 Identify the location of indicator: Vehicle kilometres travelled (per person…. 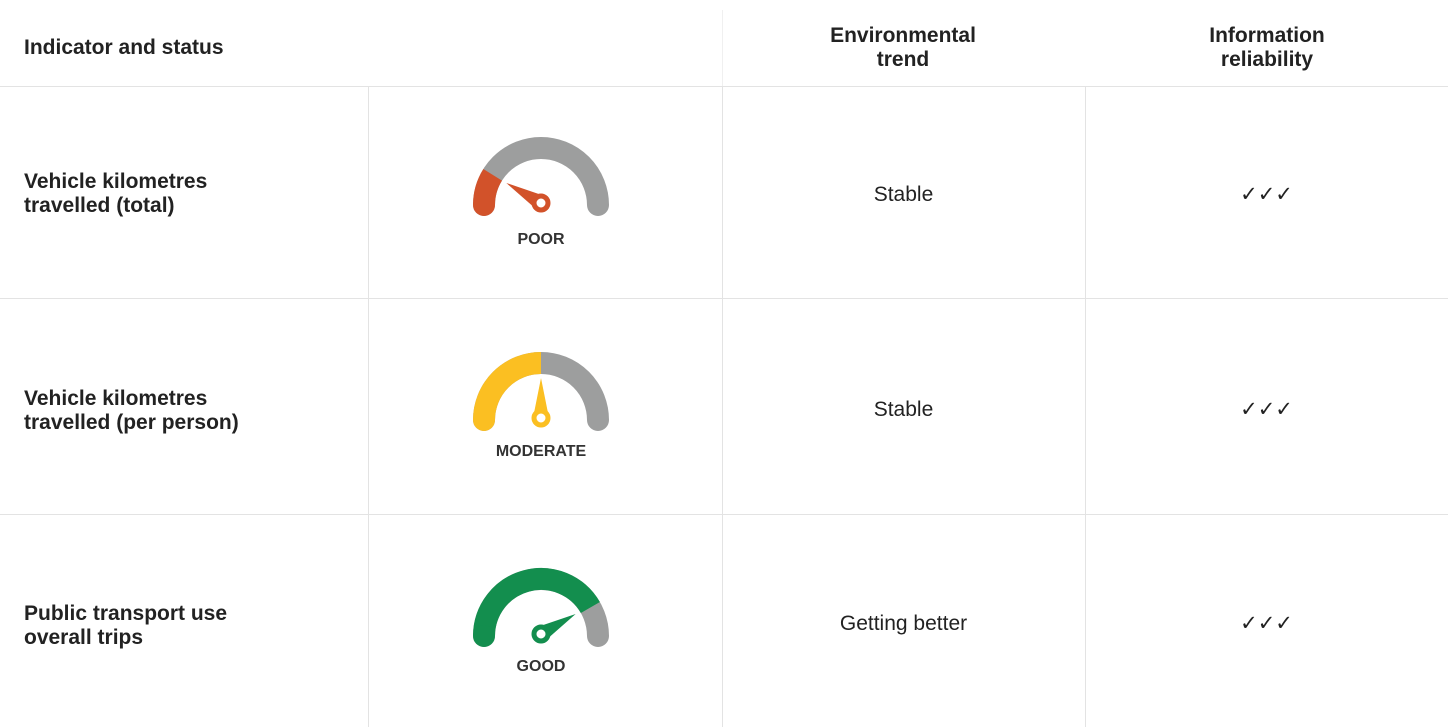
(131, 410).